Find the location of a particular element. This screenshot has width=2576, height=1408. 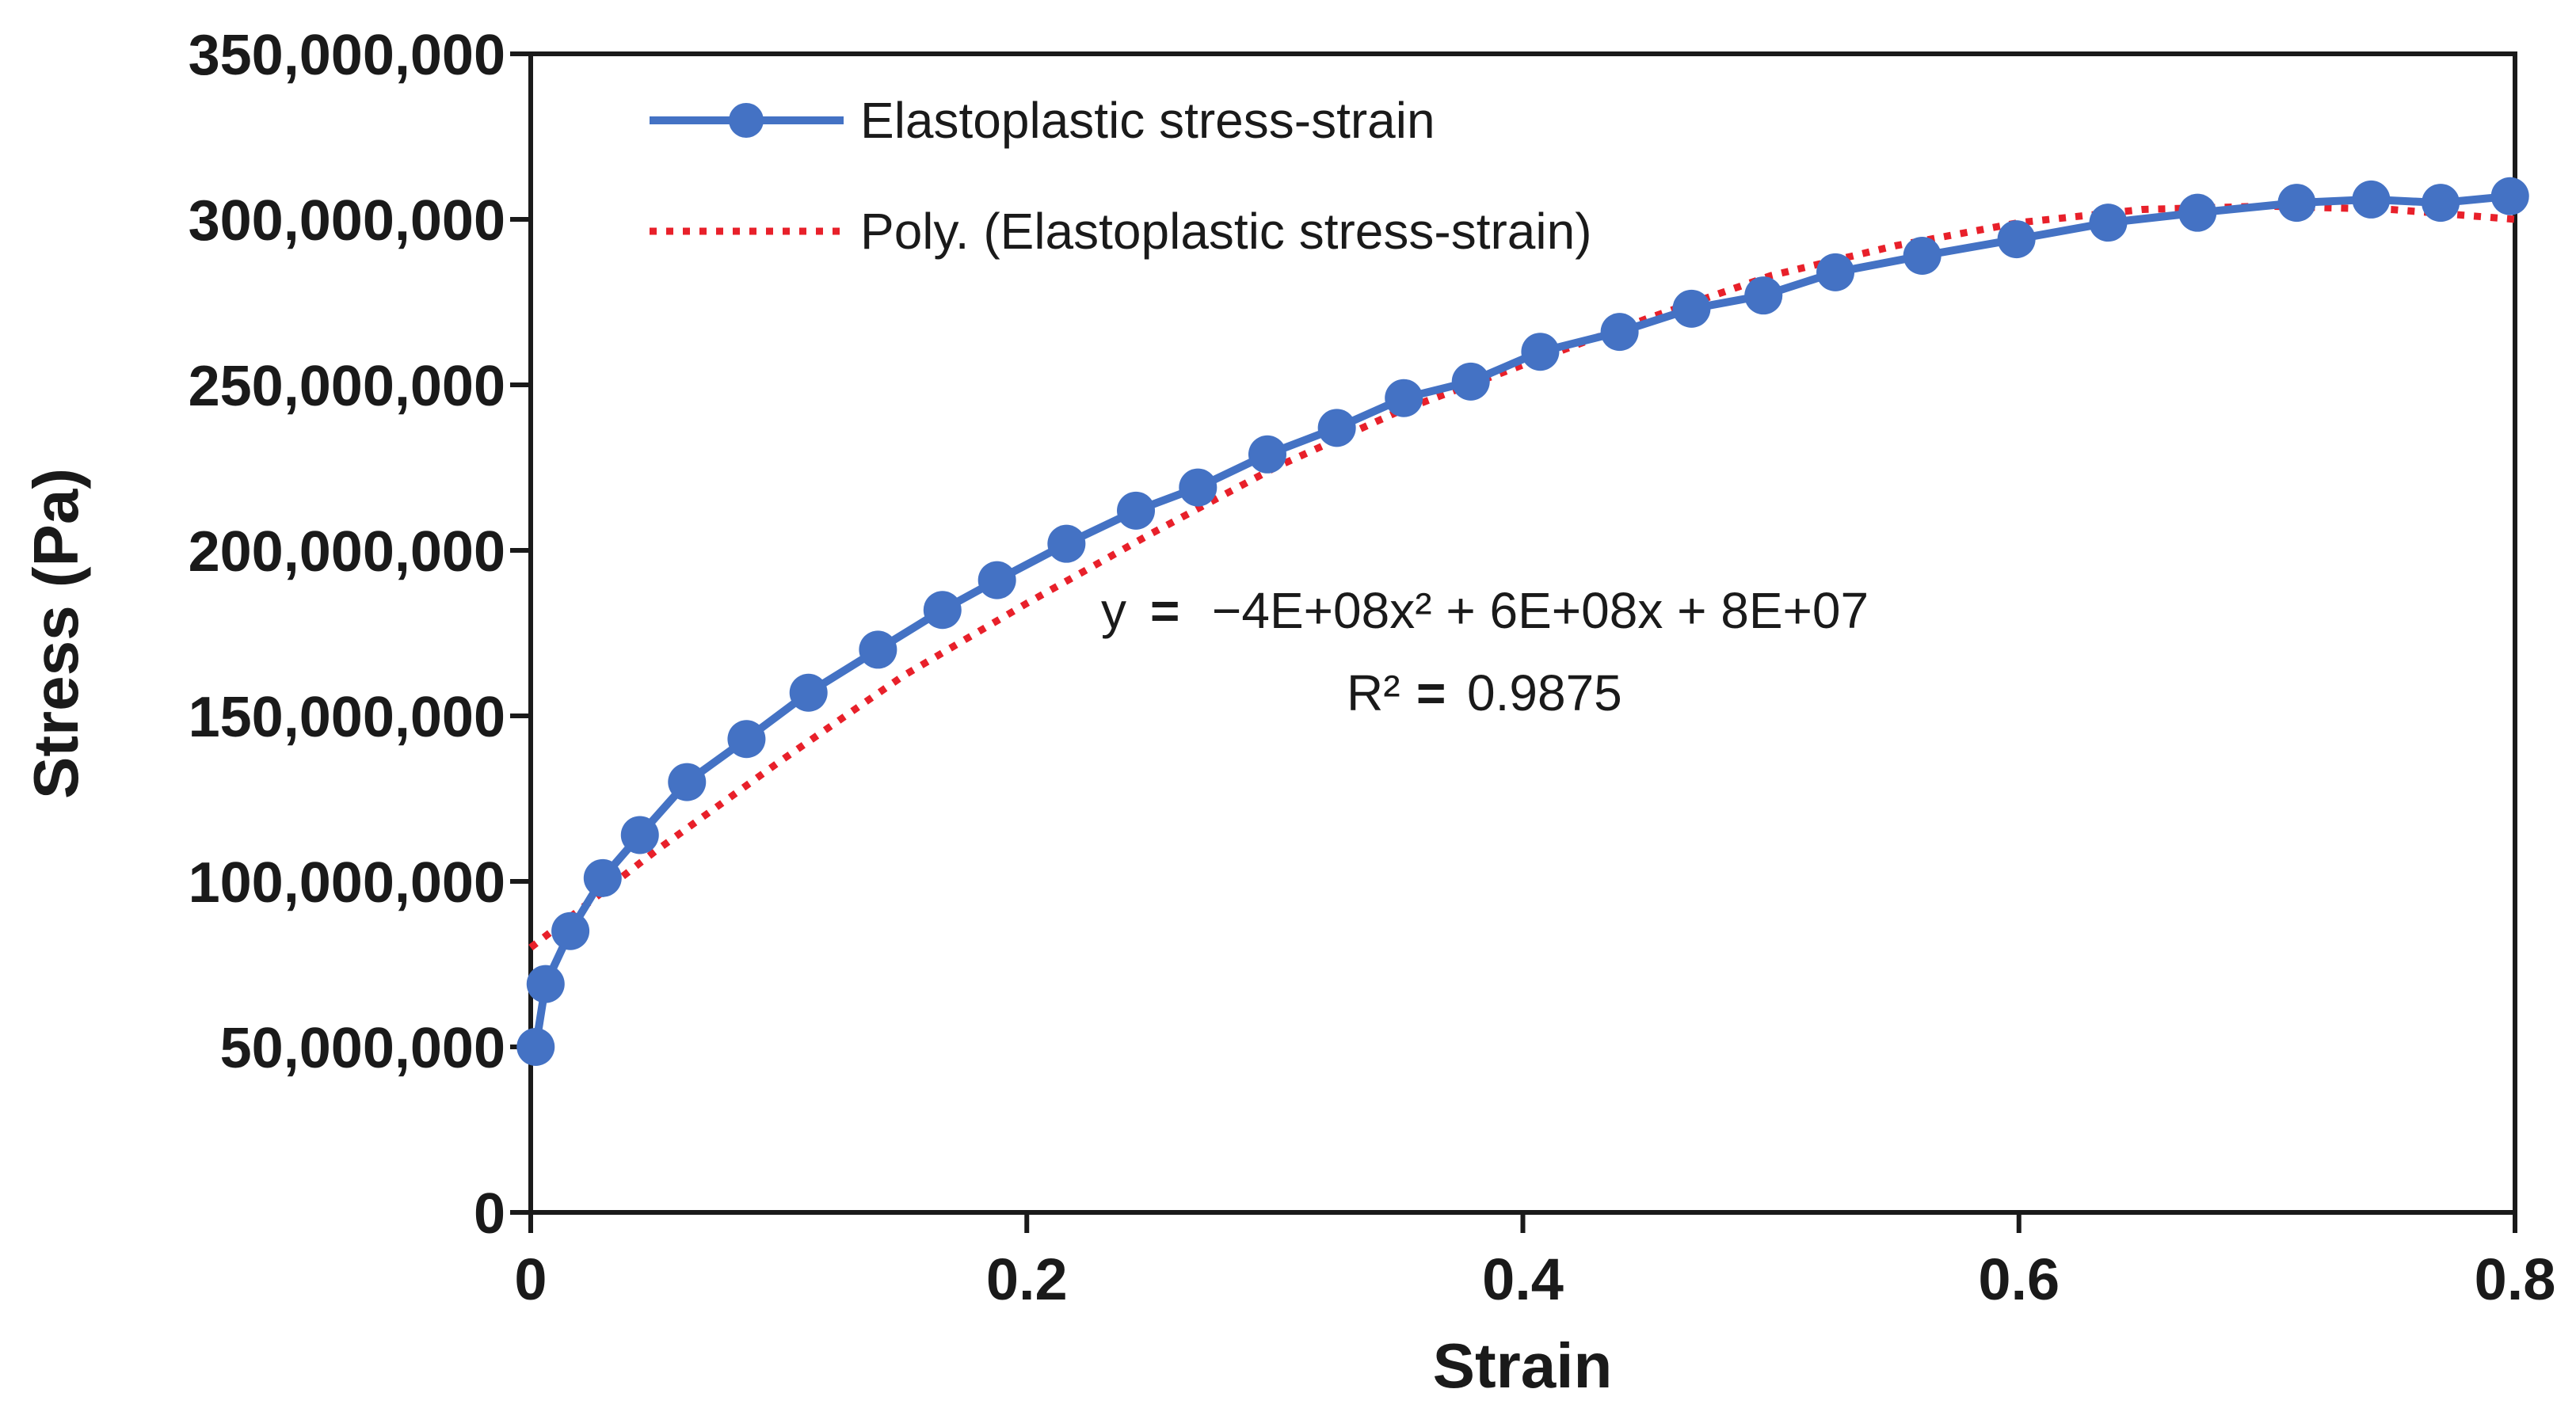

y-tick-label: 200,000,000 is located at coordinates (347, 552).